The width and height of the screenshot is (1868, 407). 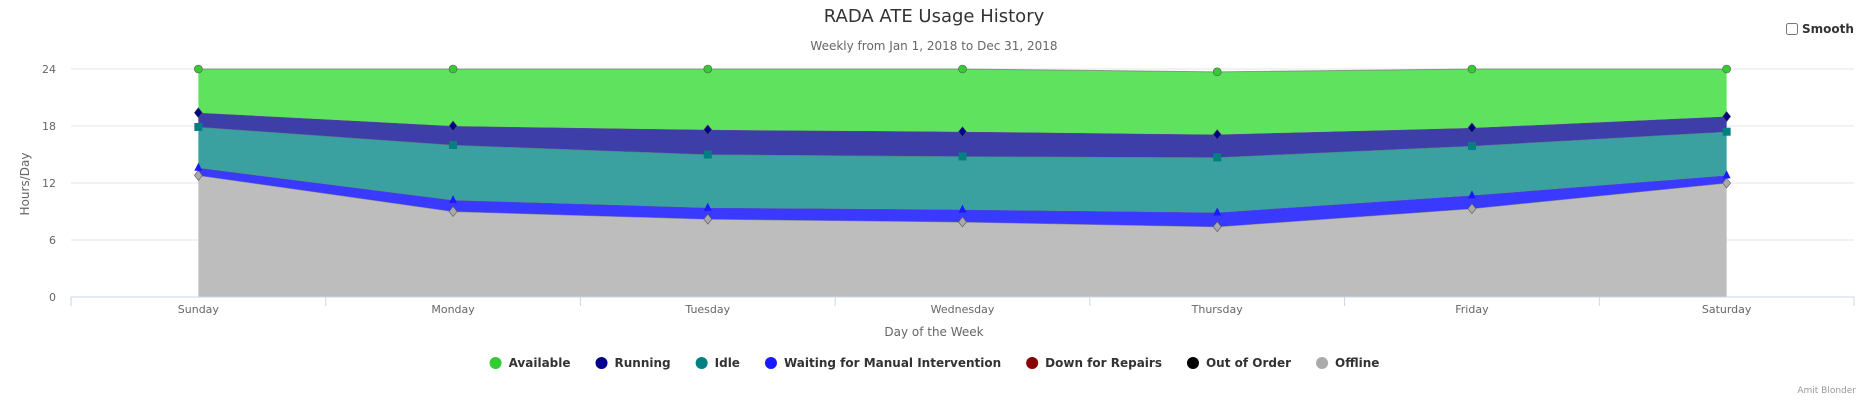 I want to click on smooth-checkbox, so click(x=1792, y=29).